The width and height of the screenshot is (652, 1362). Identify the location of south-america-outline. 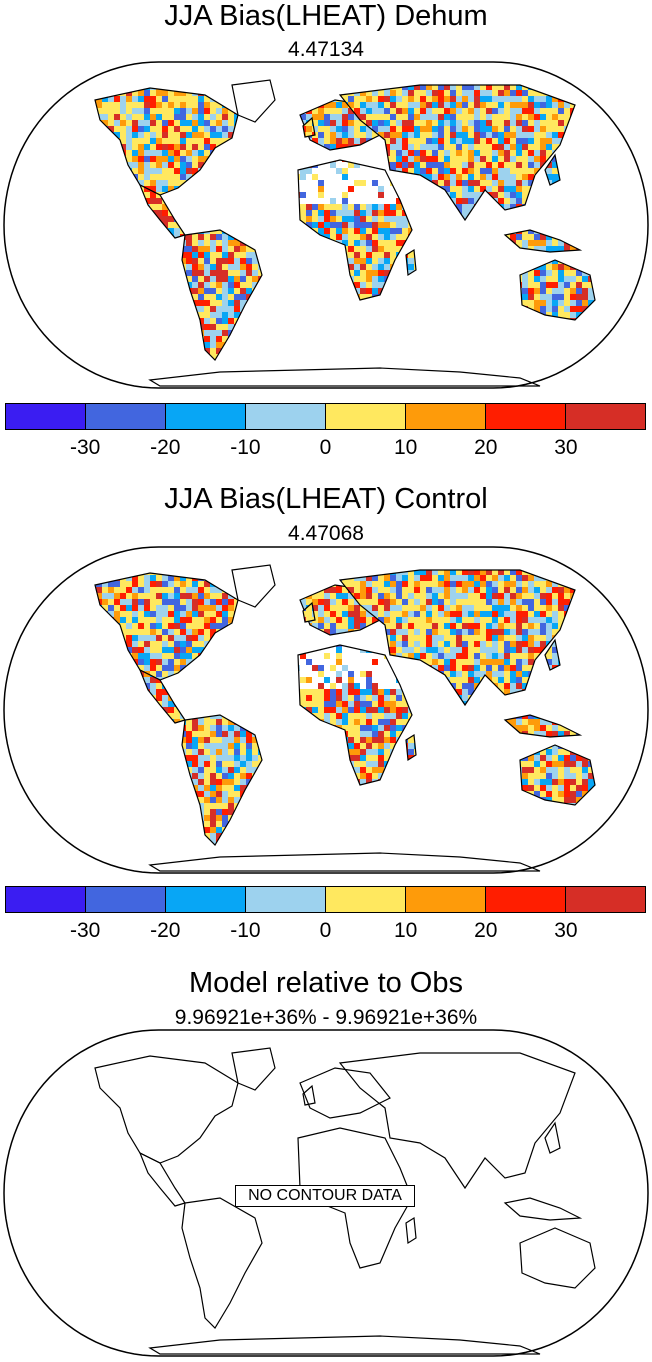
(222, 1263).